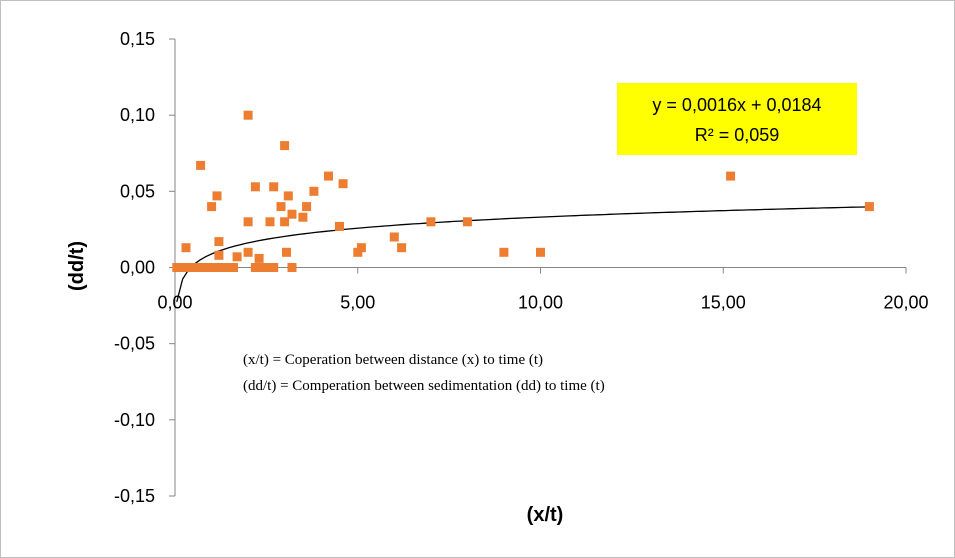 This screenshot has height=558, width=955. Describe the element at coordinates (137, 115) in the screenshot. I see `y-tick-label: 0,10` at that location.